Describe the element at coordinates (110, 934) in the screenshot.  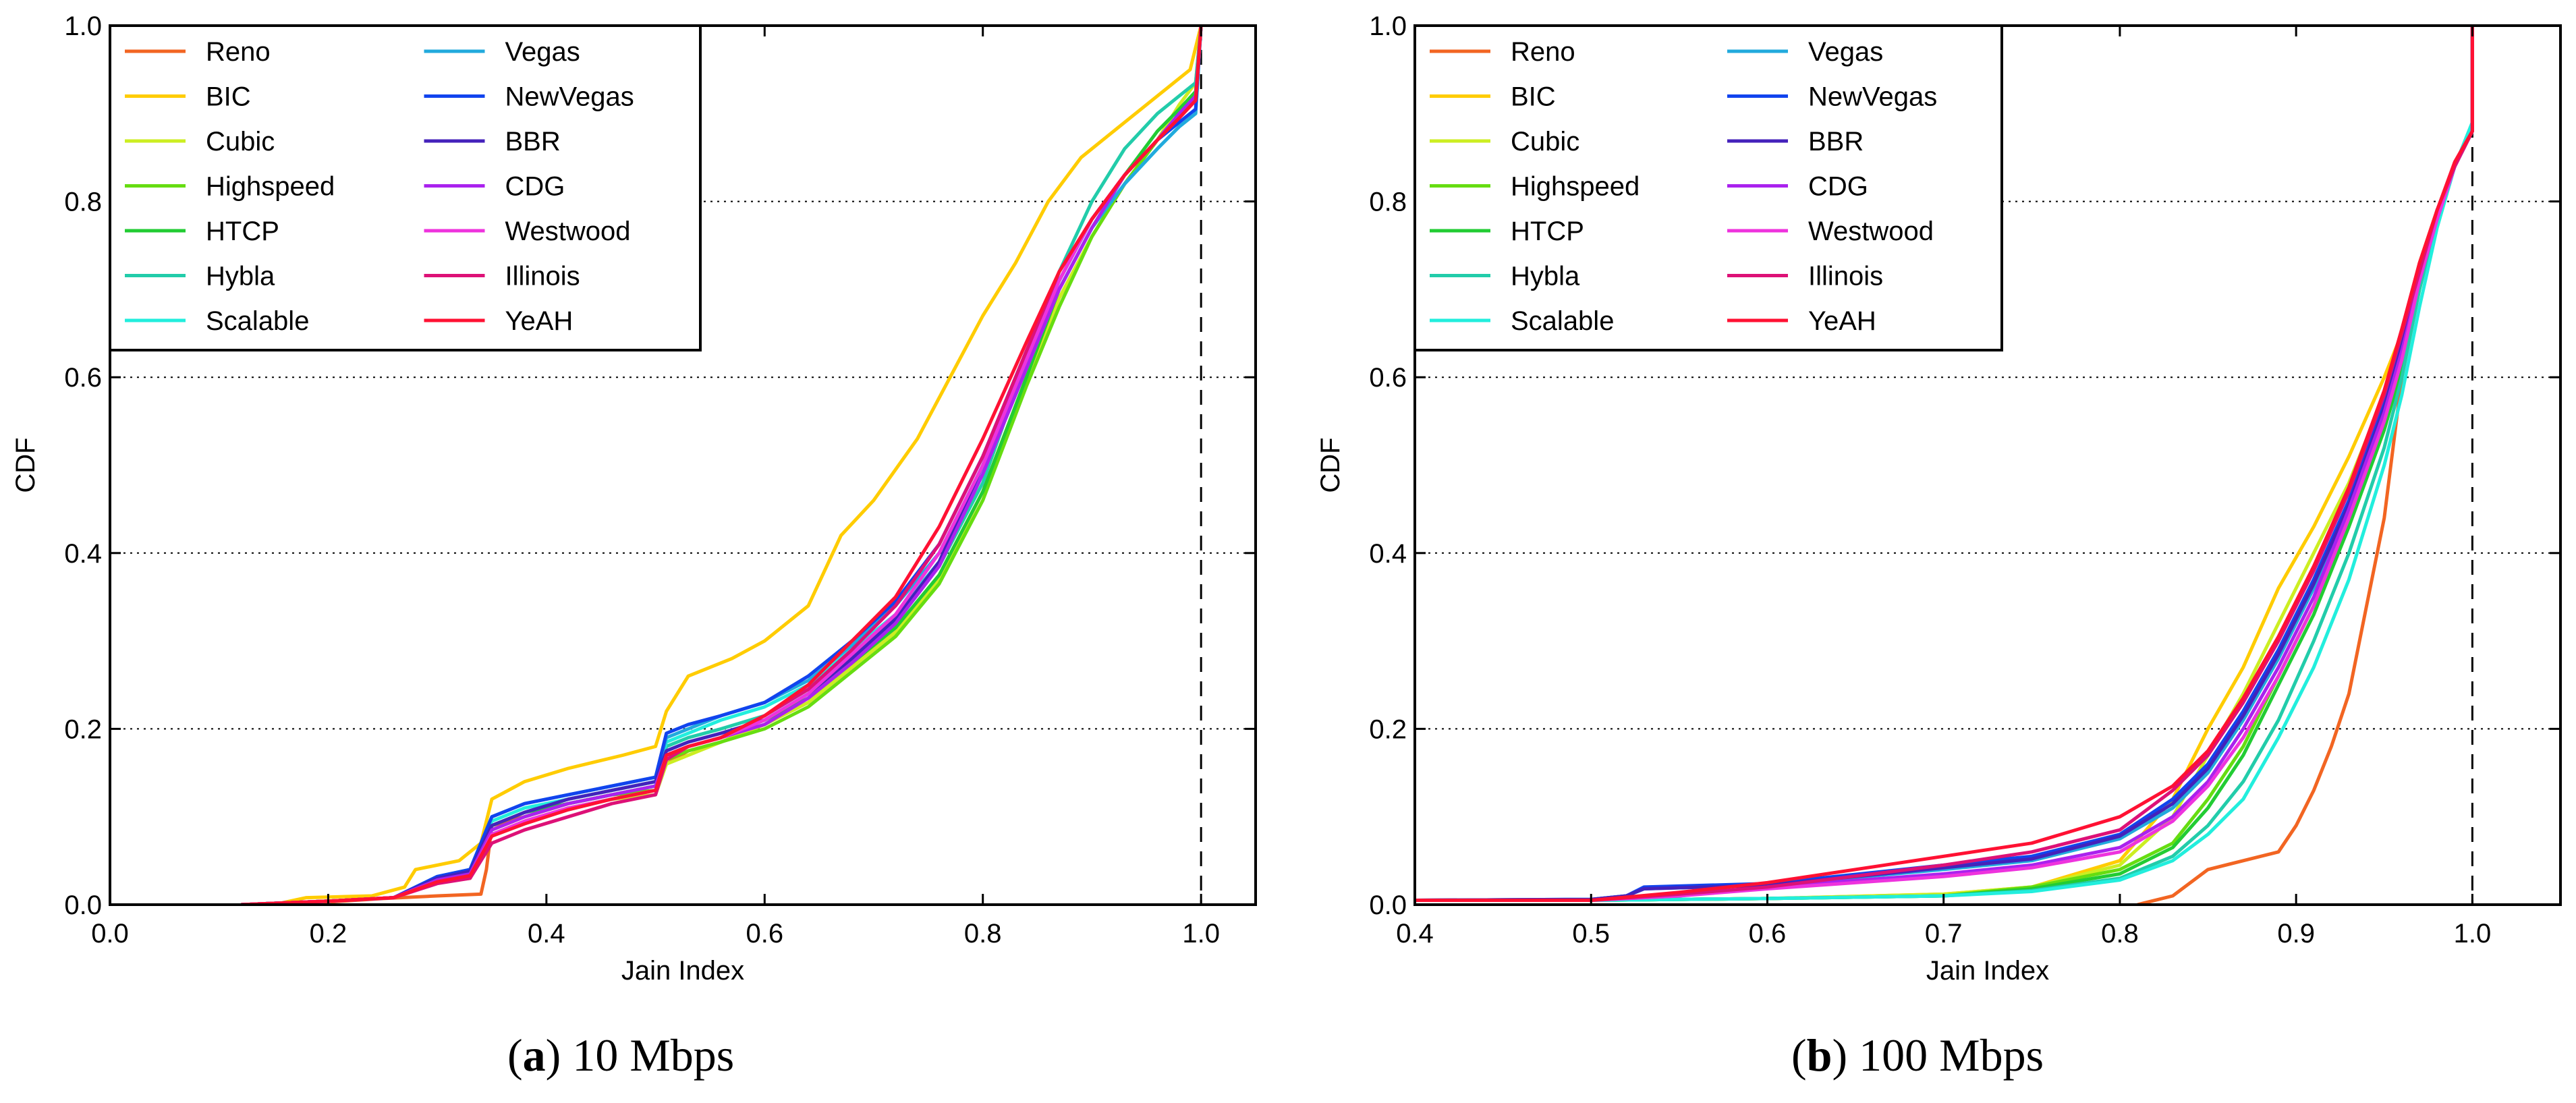
I see `x-tick-label: 0.0` at that location.